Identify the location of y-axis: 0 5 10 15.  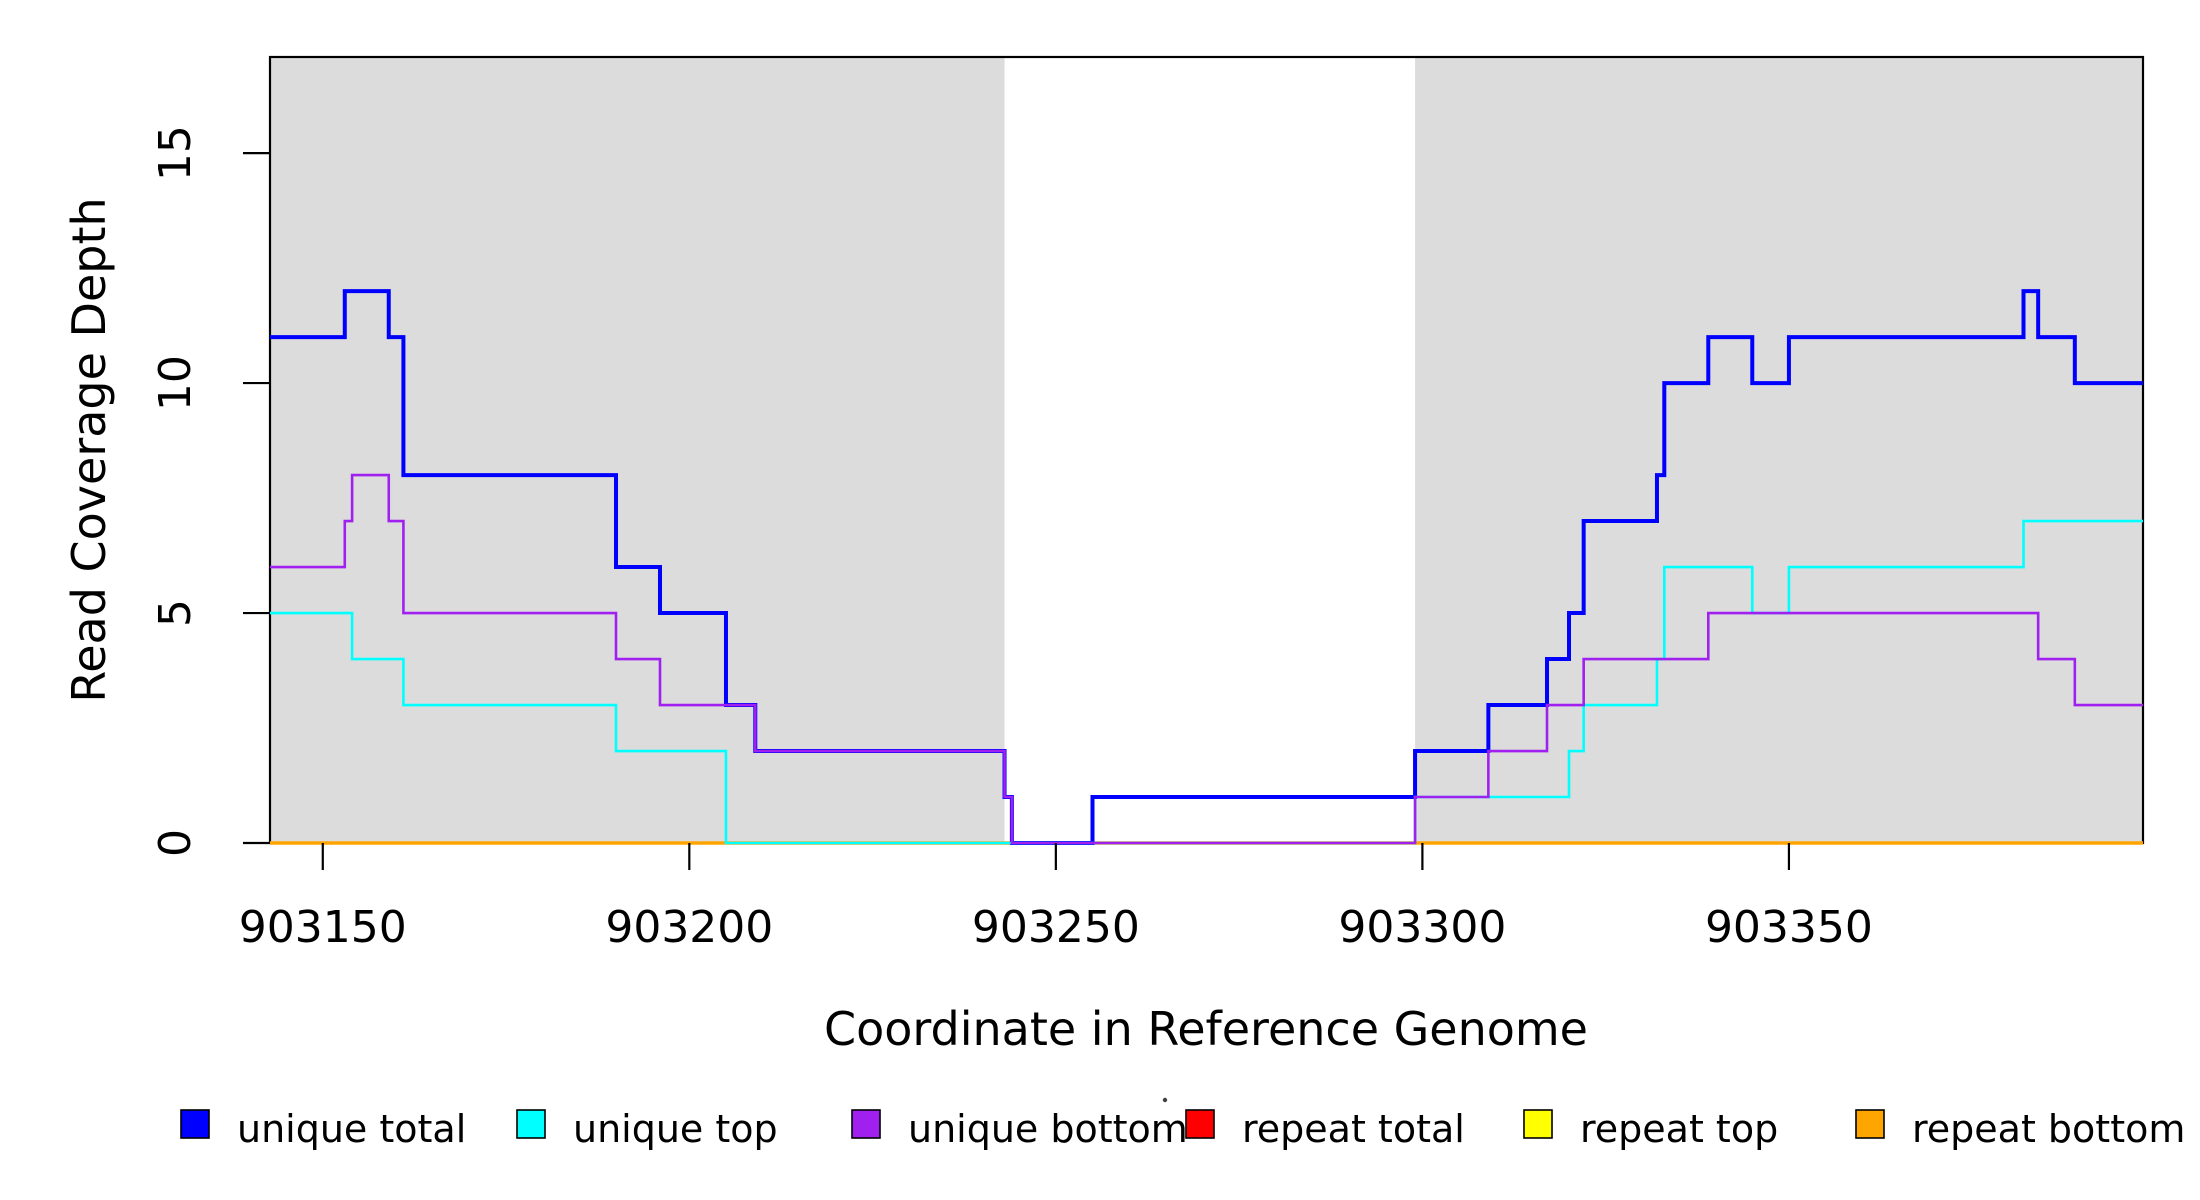
(210, 491).